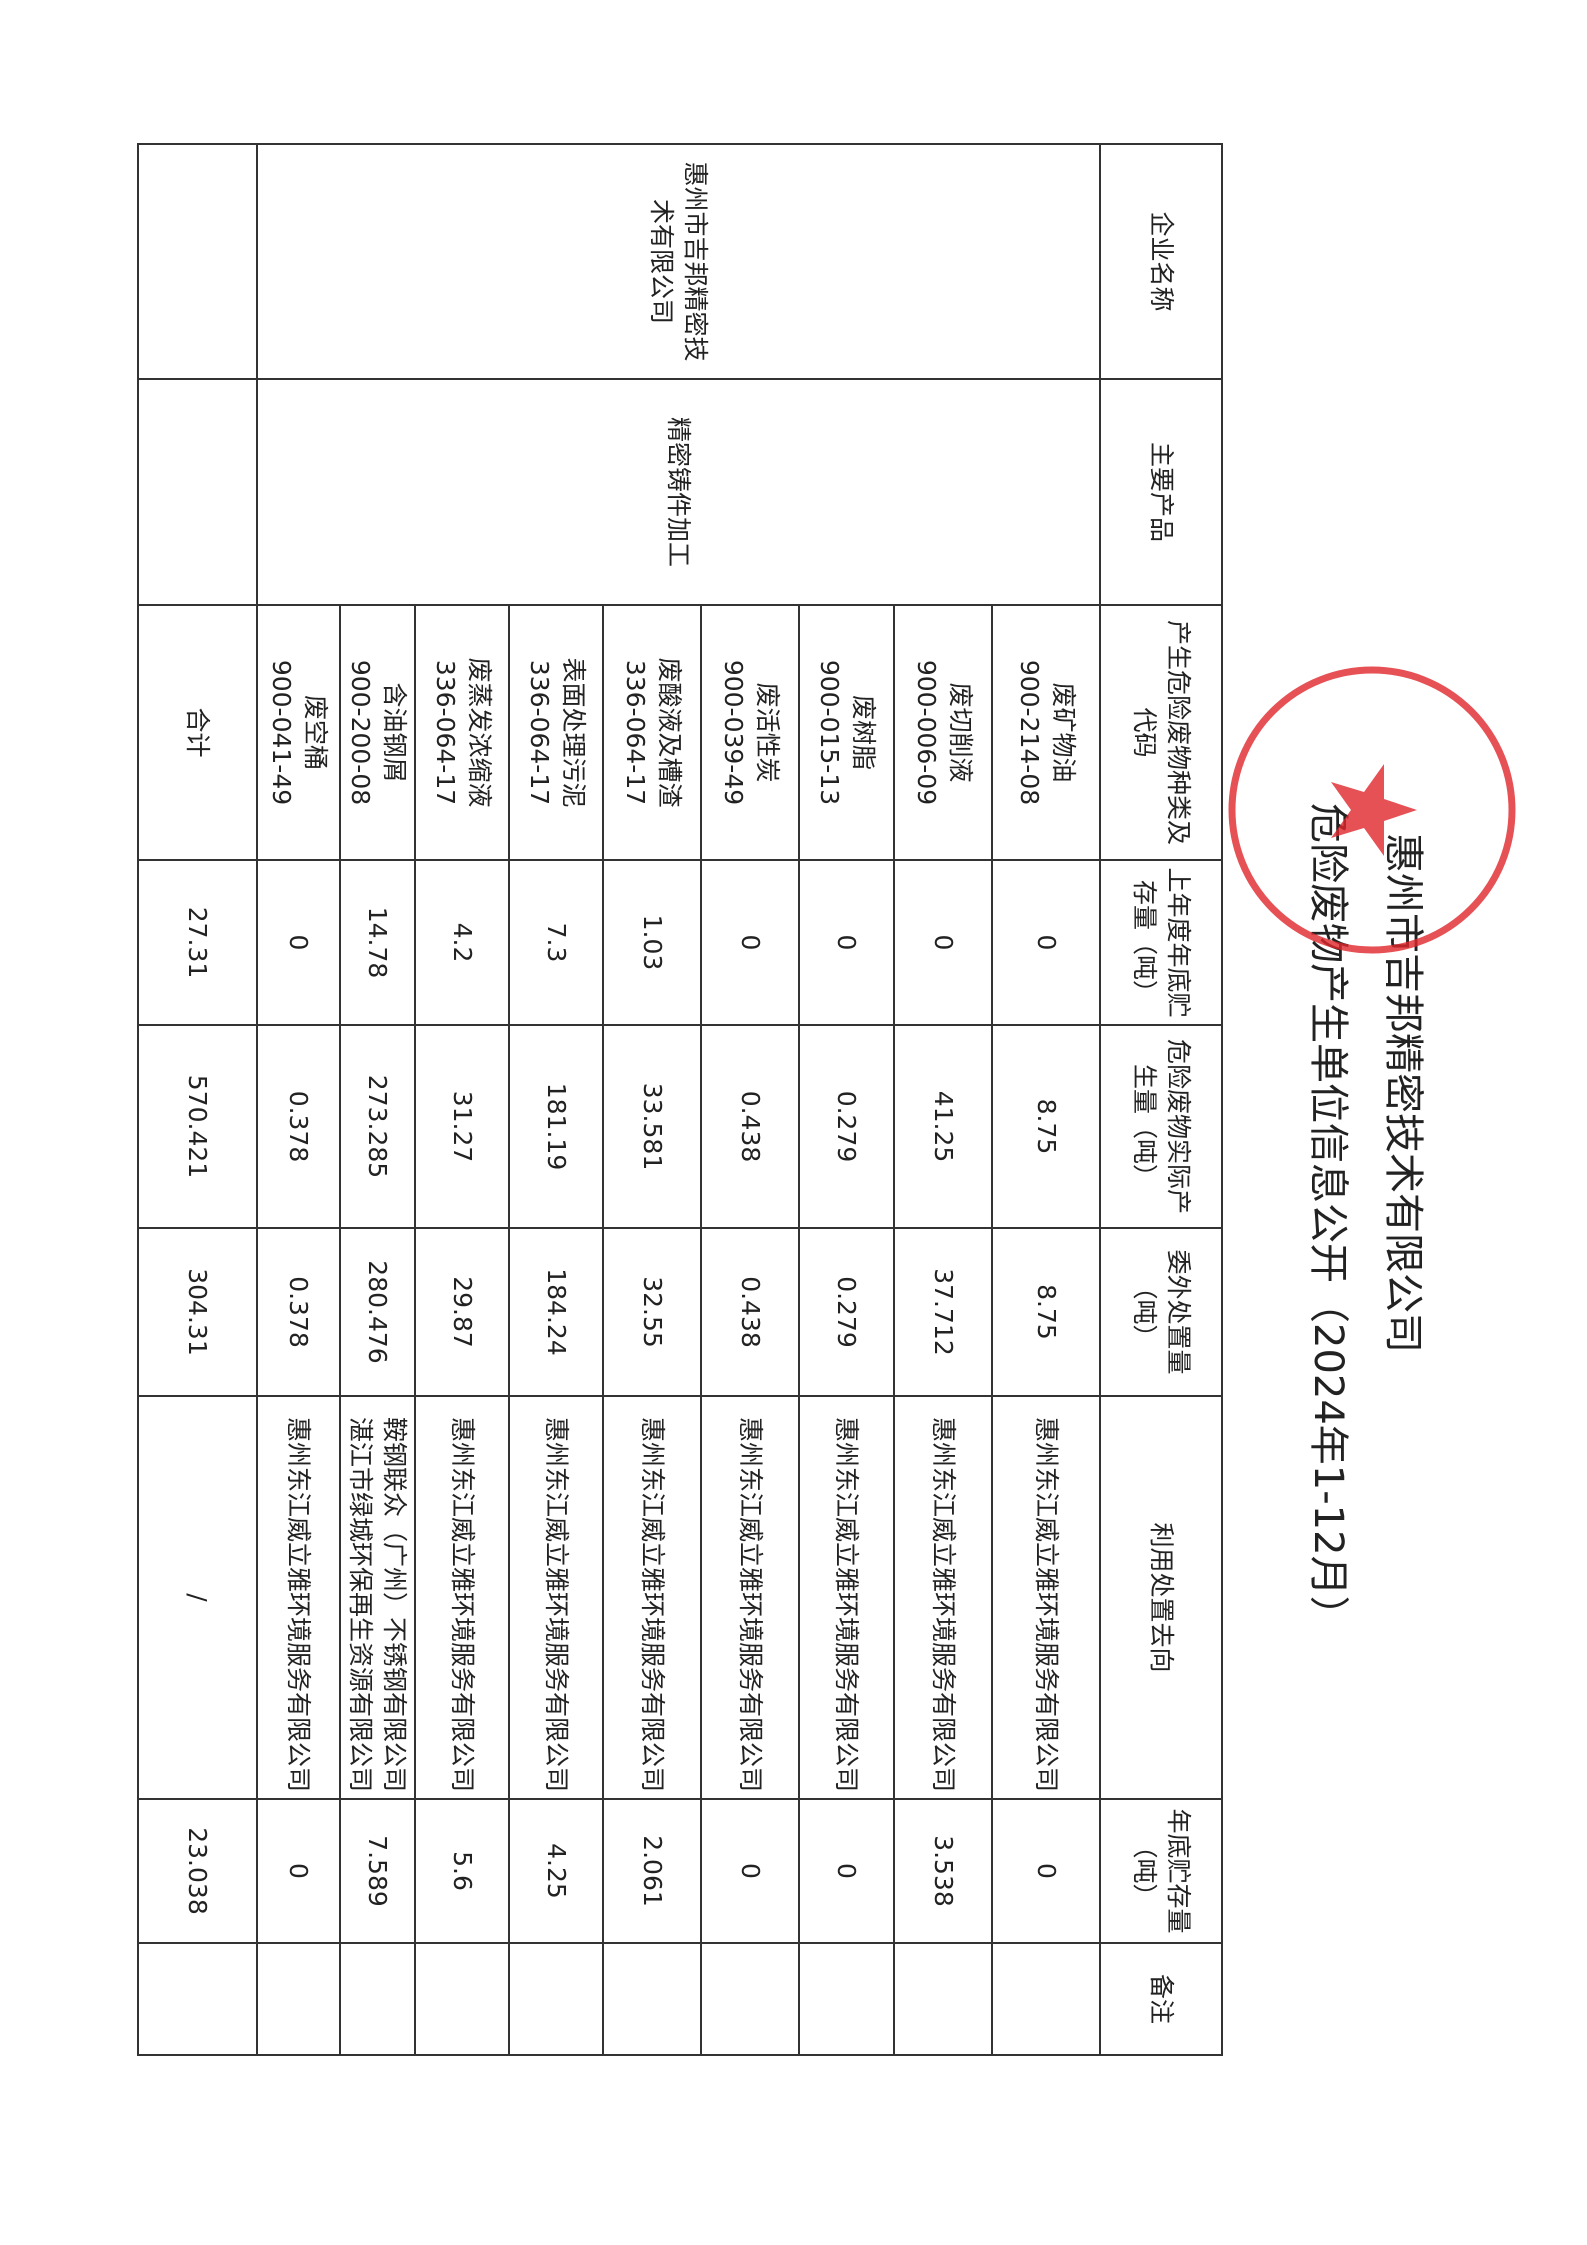  What do you see at coordinates (361, 732) in the screenshot?
I see `waste-code: 900-200-08` at bounding box center [361, 732].